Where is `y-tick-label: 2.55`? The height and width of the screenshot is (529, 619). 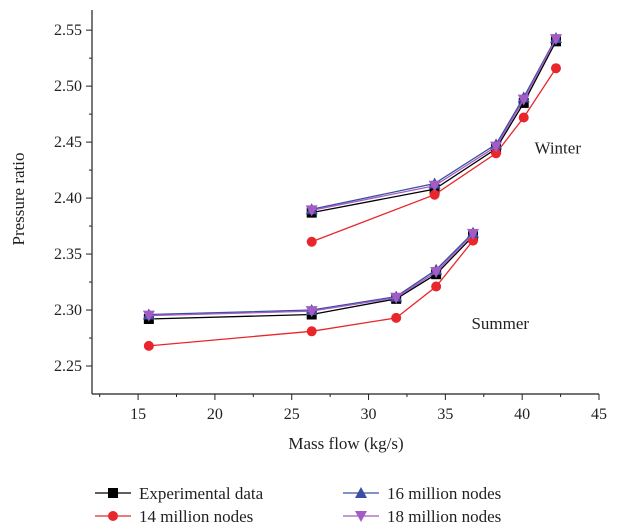 y-tick-label: 2.55 is located at coordinates (68, 30).